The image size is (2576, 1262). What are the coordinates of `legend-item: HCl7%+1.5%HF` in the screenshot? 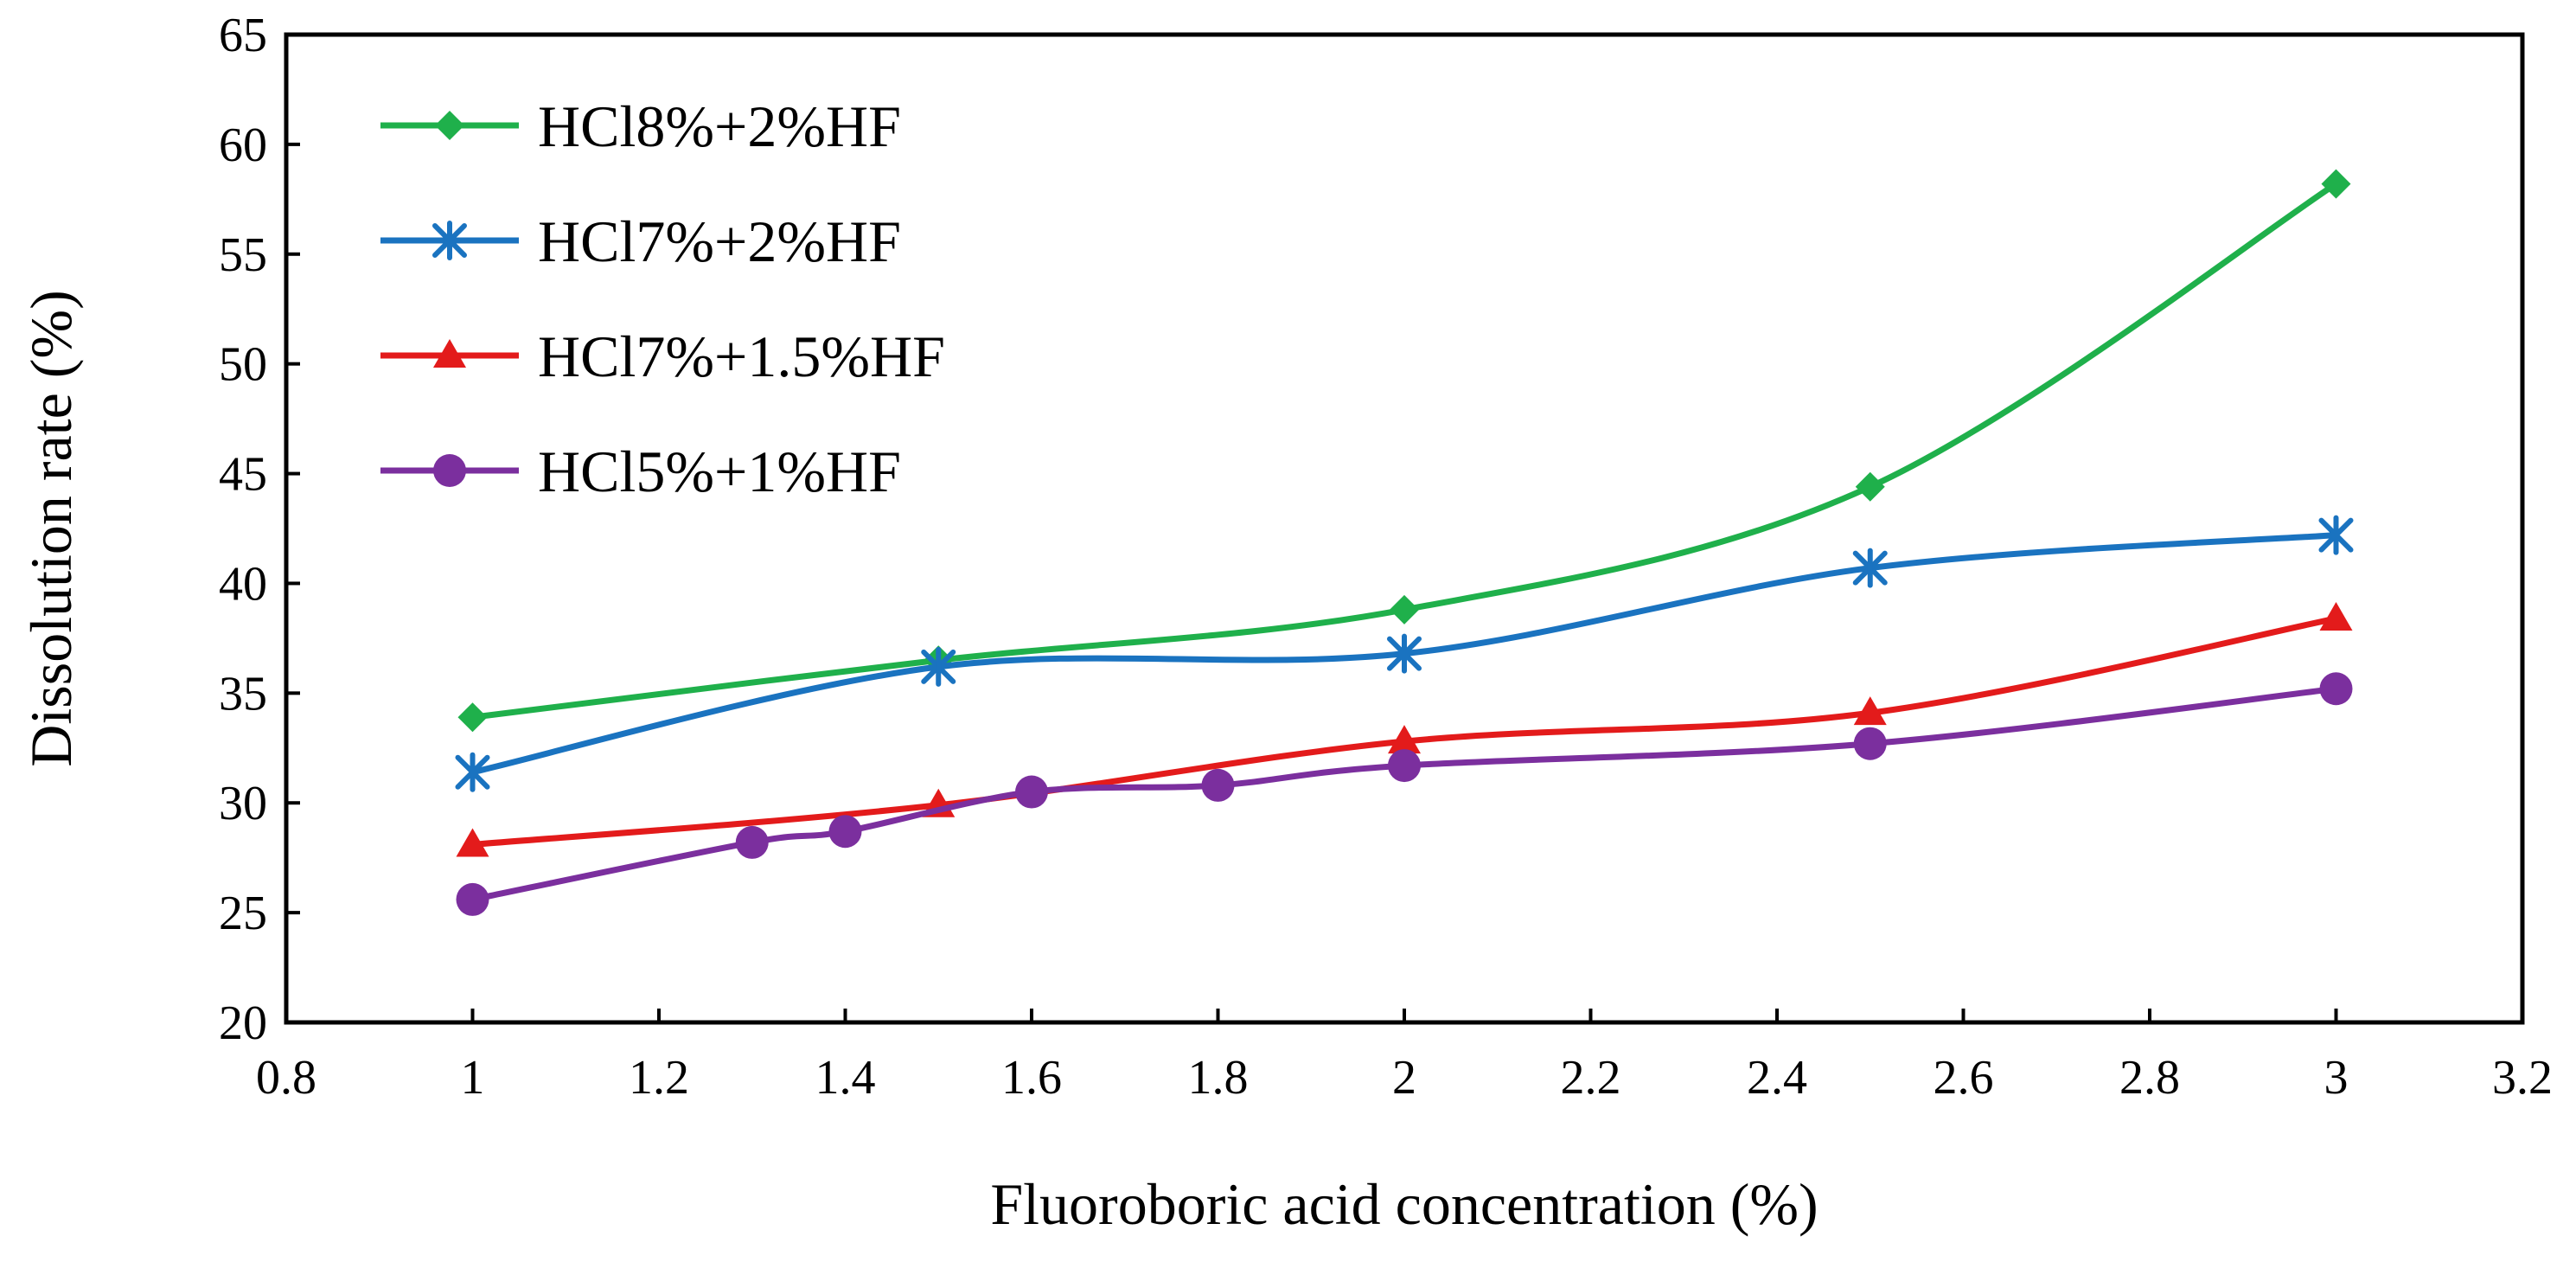 It's located at (663, 356).